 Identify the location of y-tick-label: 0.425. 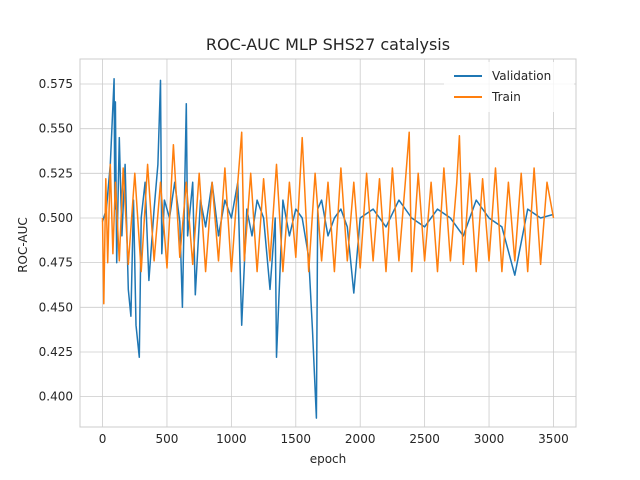
(56, 352).